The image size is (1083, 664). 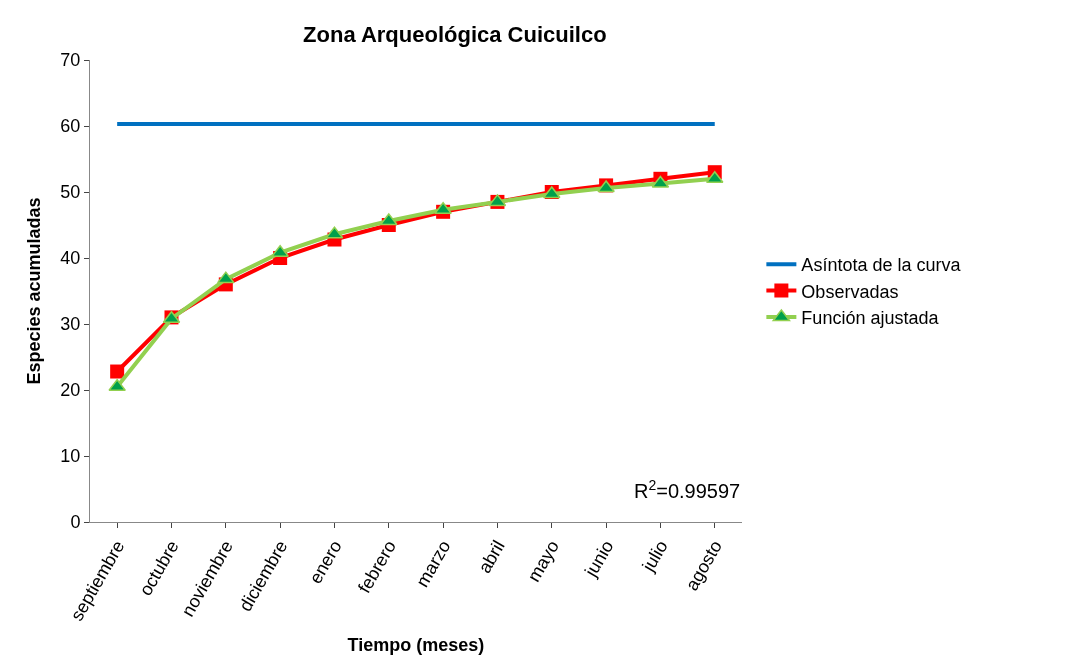 I want to click on y-tick-label: 30, so click(x=70, y=324).